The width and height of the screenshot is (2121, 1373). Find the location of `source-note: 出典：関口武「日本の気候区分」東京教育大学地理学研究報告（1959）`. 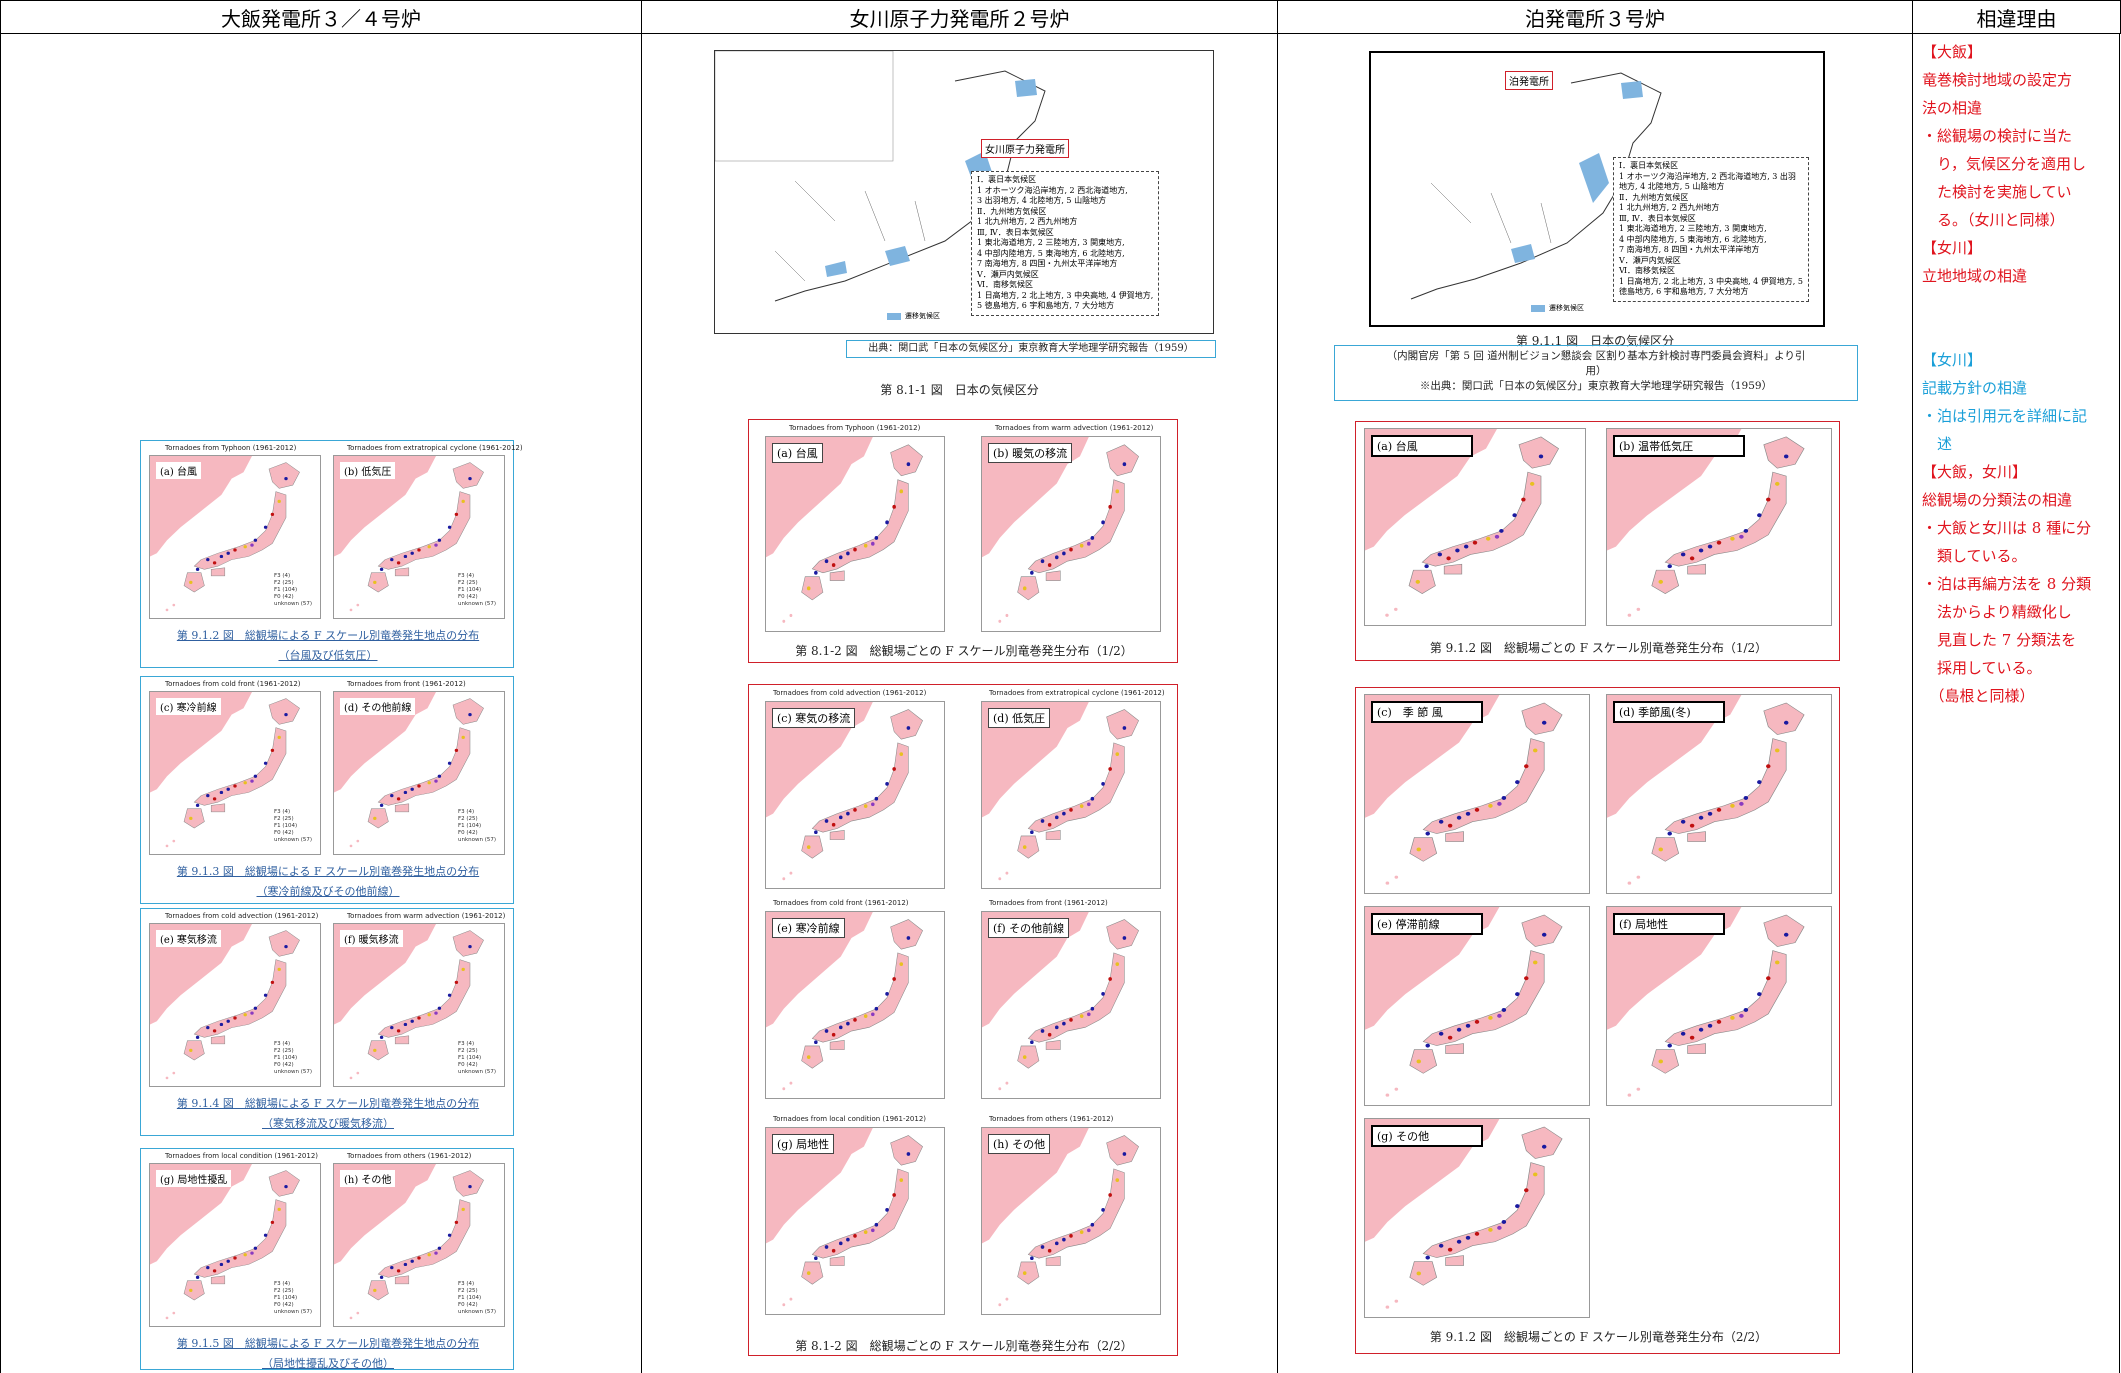

source-note: 出典：関口武「日本の気候区分」東京教育大学地理学研究報告（1959） is located at coordinates (1031, 349).